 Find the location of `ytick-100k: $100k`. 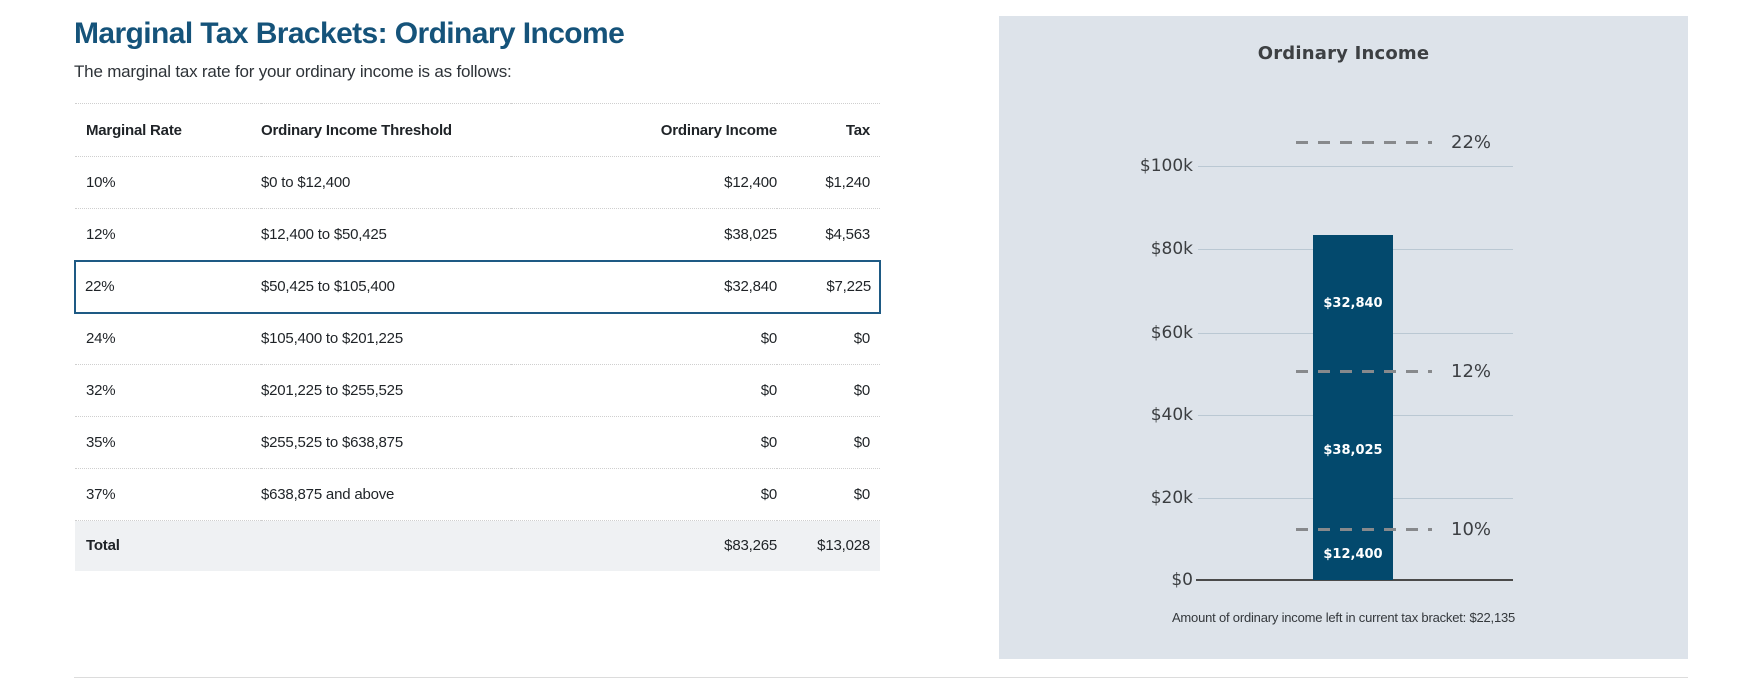

ytick-100k: $100k is located at coordinates (1166, 166).